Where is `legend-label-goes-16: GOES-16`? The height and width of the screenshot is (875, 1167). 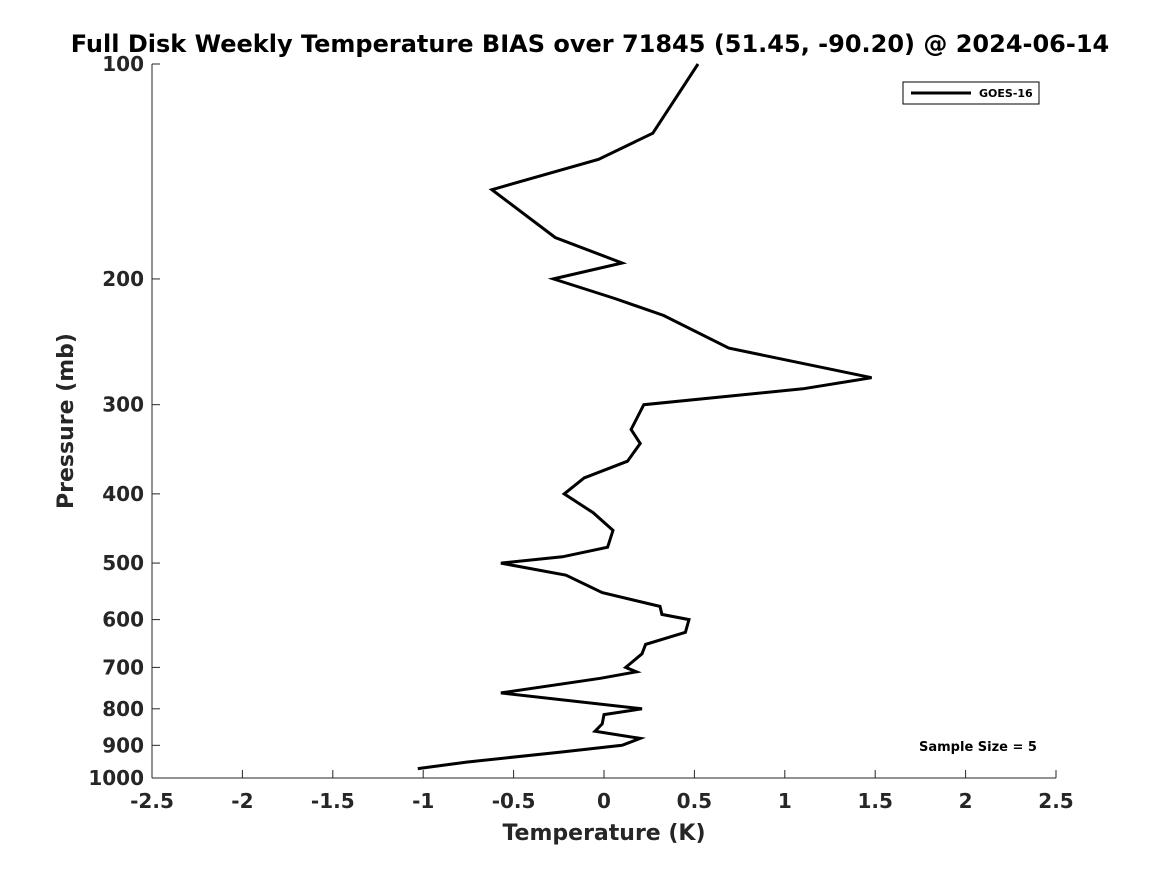
legend-label-goes-16: GOES-16 is located at coordinates (1006, 93).